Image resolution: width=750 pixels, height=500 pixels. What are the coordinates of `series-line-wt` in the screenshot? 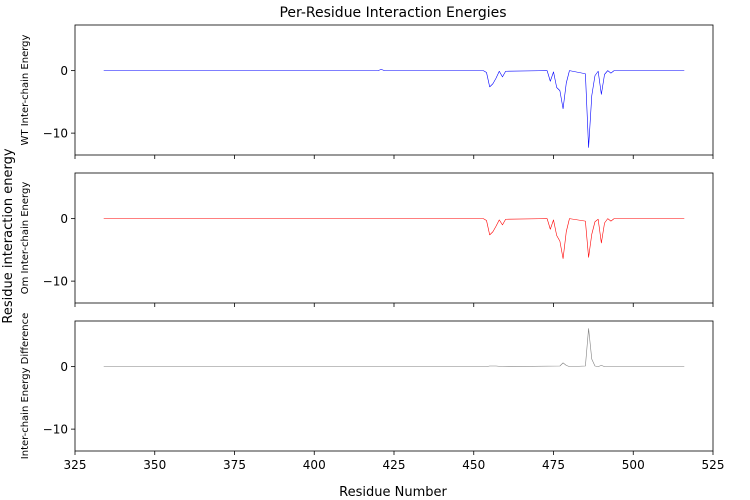 It's located at (394, 108).